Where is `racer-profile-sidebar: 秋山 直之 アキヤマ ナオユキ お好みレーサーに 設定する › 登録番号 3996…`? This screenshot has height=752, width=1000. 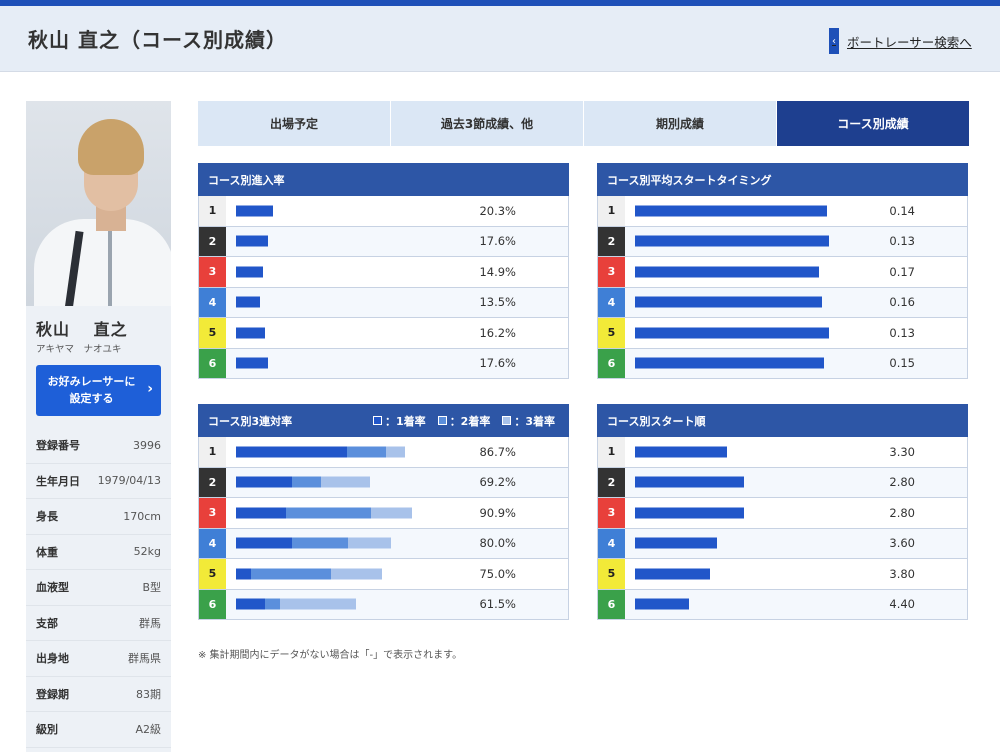
racer-profile-sidebar: 秋山 直之 アキヤマ ナオユキ お好みレーサーに 設定する › 登録番号 3996… is located at coordinates (98, 426).